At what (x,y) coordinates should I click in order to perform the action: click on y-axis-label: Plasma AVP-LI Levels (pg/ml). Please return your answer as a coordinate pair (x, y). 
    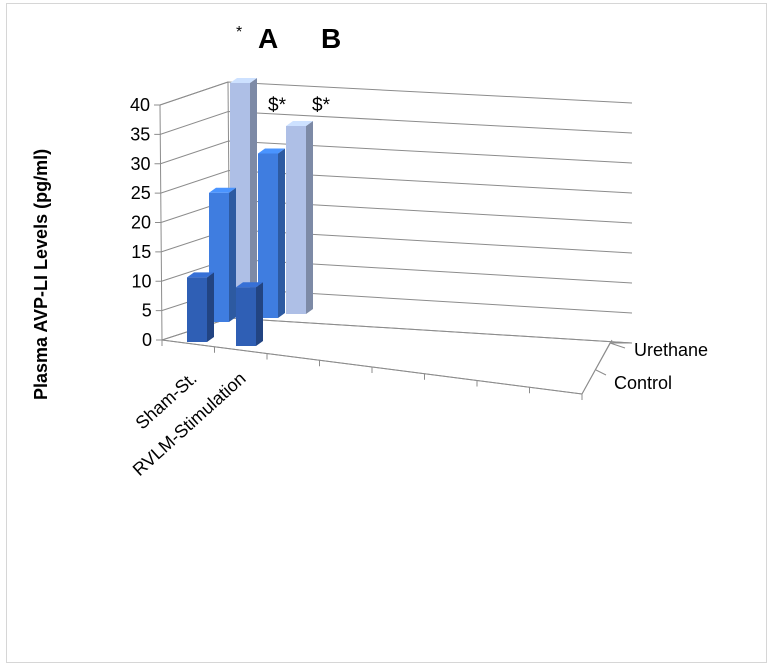
    Looking at the image, I should click on (41, 274).